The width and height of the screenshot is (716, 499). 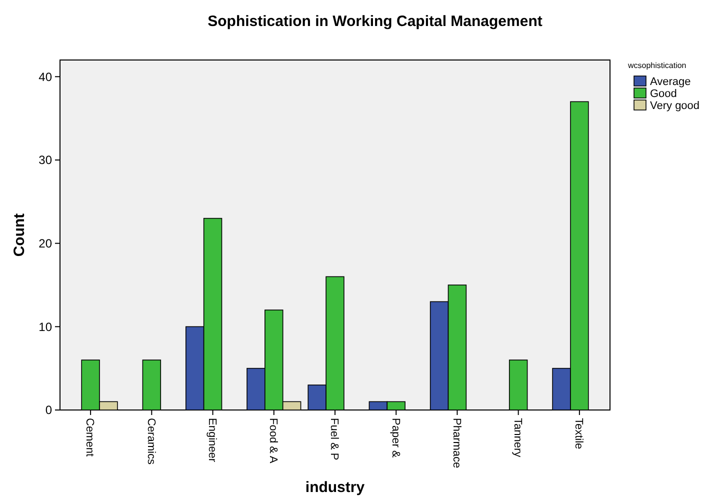 I want to click on x-tick-label: Ceramics, so click(x=150, y=441).